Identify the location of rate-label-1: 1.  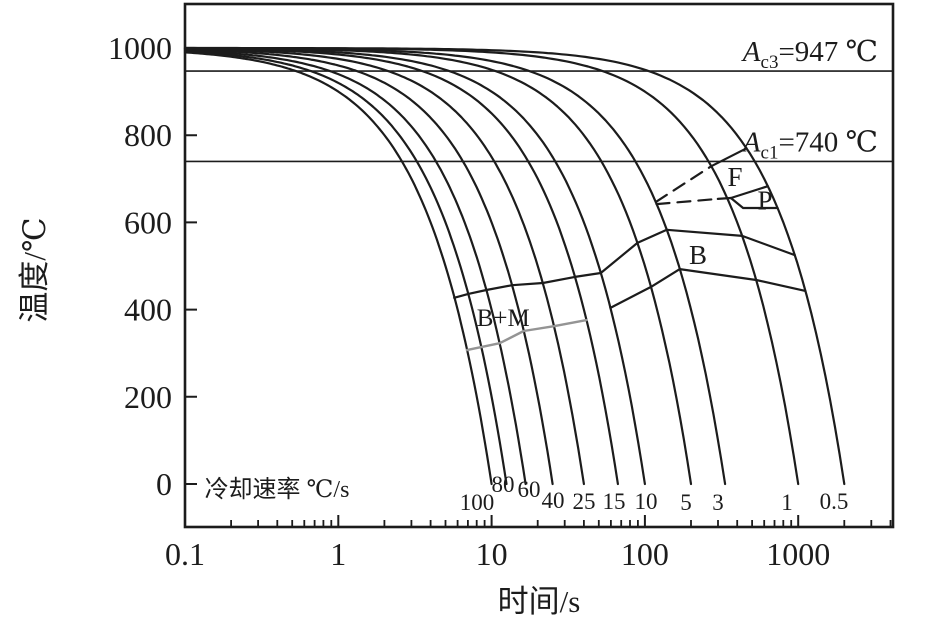
(787, 502).